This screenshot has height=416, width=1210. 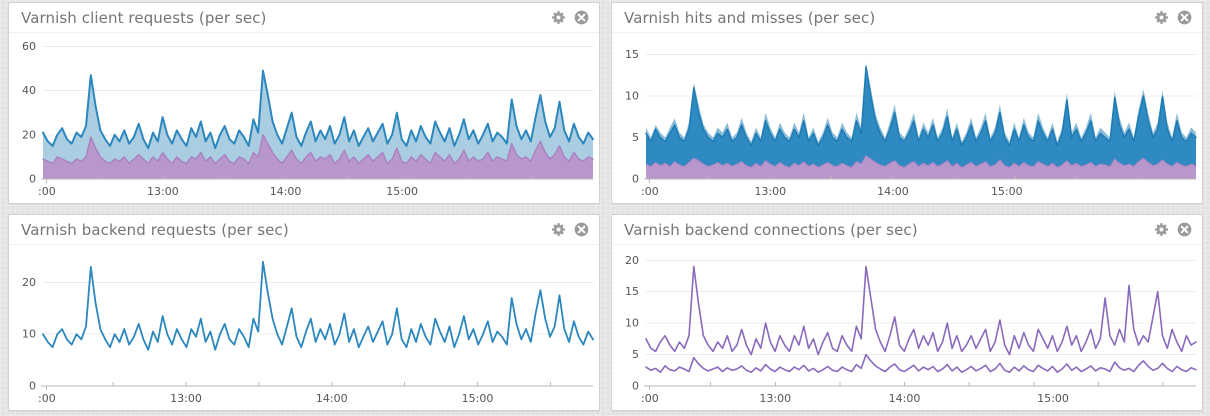 What do you see at coordinates (304, 230) in the screenshot?
I see `panel-header: Varnish backend requests (per sec)` at bounding box center [304, 230].